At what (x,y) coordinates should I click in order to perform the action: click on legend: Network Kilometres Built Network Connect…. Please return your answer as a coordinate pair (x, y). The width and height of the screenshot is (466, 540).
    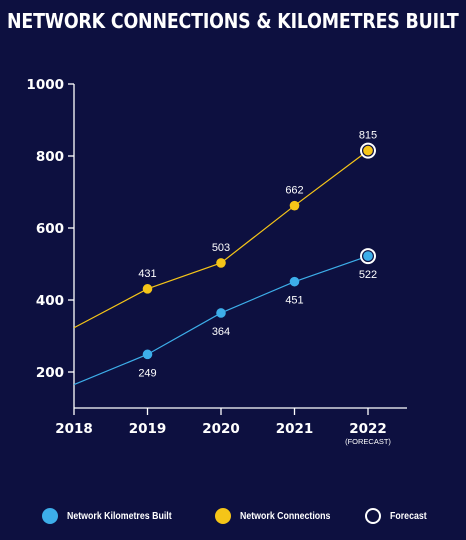
    Looking at the image, I should click on (233, 516).